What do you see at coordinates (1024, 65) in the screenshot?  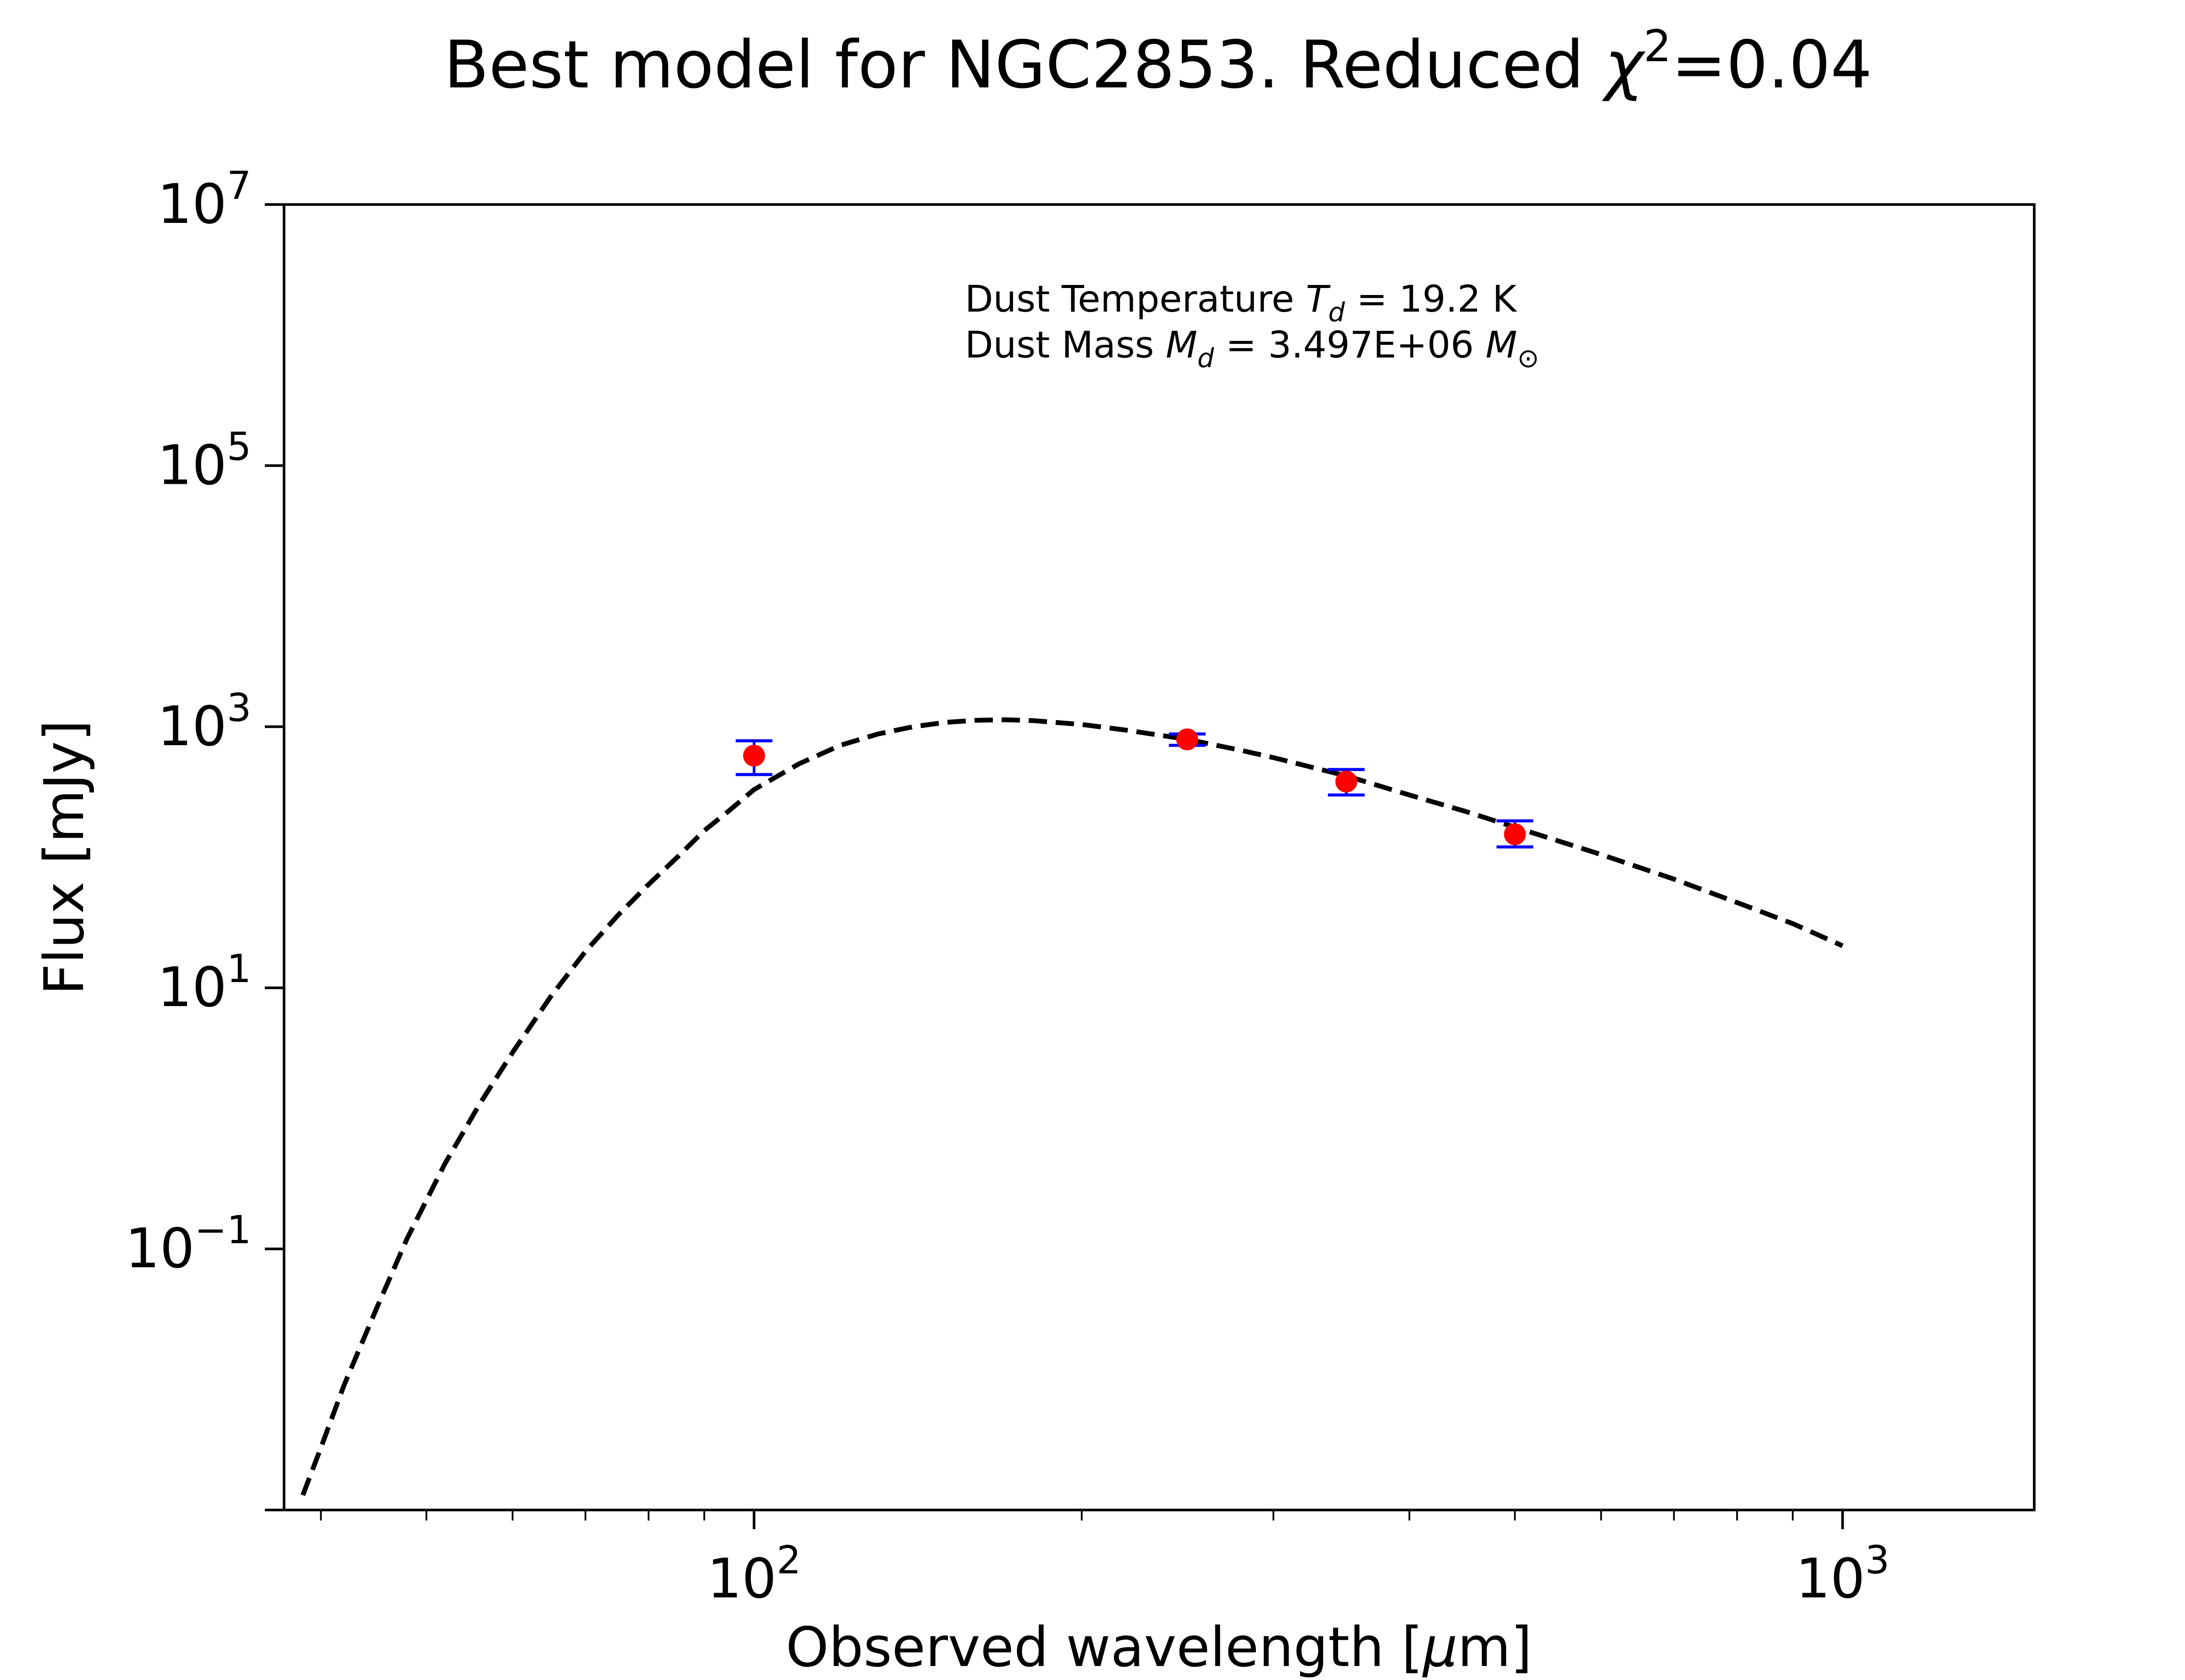 I see `chart-title-prefix: Best model for NGC2853. Reduced` at bounding box center [1024, 65].